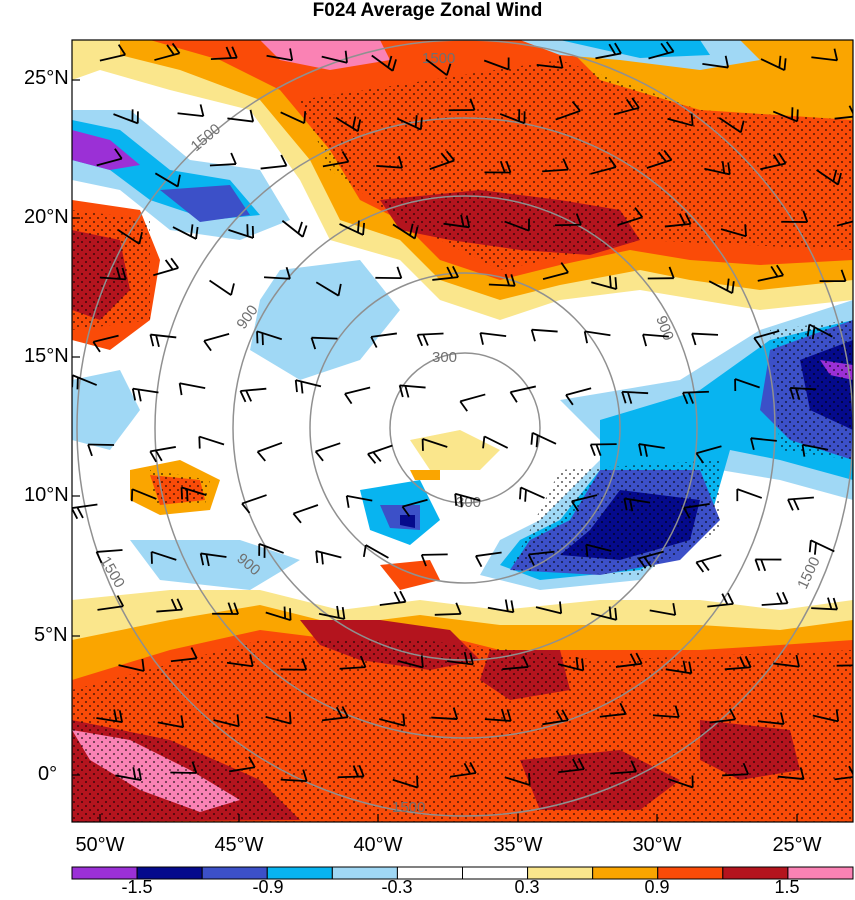 The height and width of the screenshot is (900, 855). What do you see at coordinates (48, 774) in the screenshot?
I see `lat-label-0: 0°` at bounding box center [48, 774].